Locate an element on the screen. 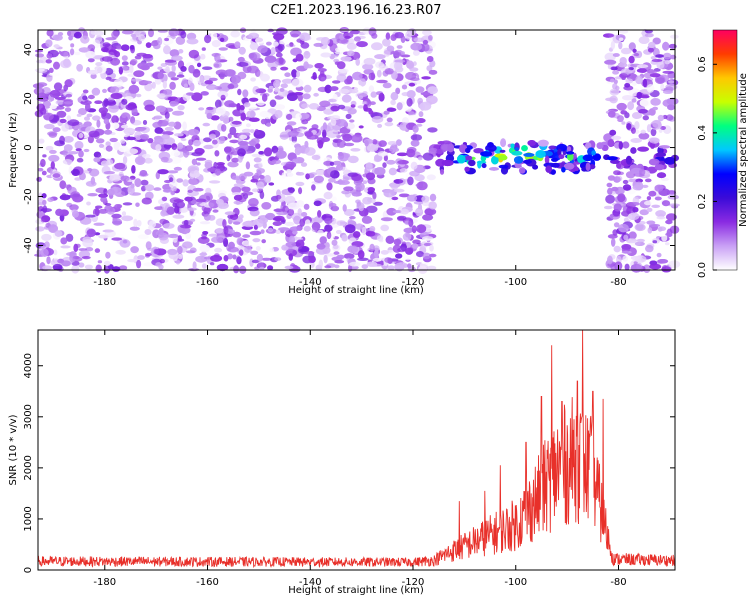 The height and width of the screenshot is (600, 750). x-tick-label: -80 is located at coordinates (618, 282).